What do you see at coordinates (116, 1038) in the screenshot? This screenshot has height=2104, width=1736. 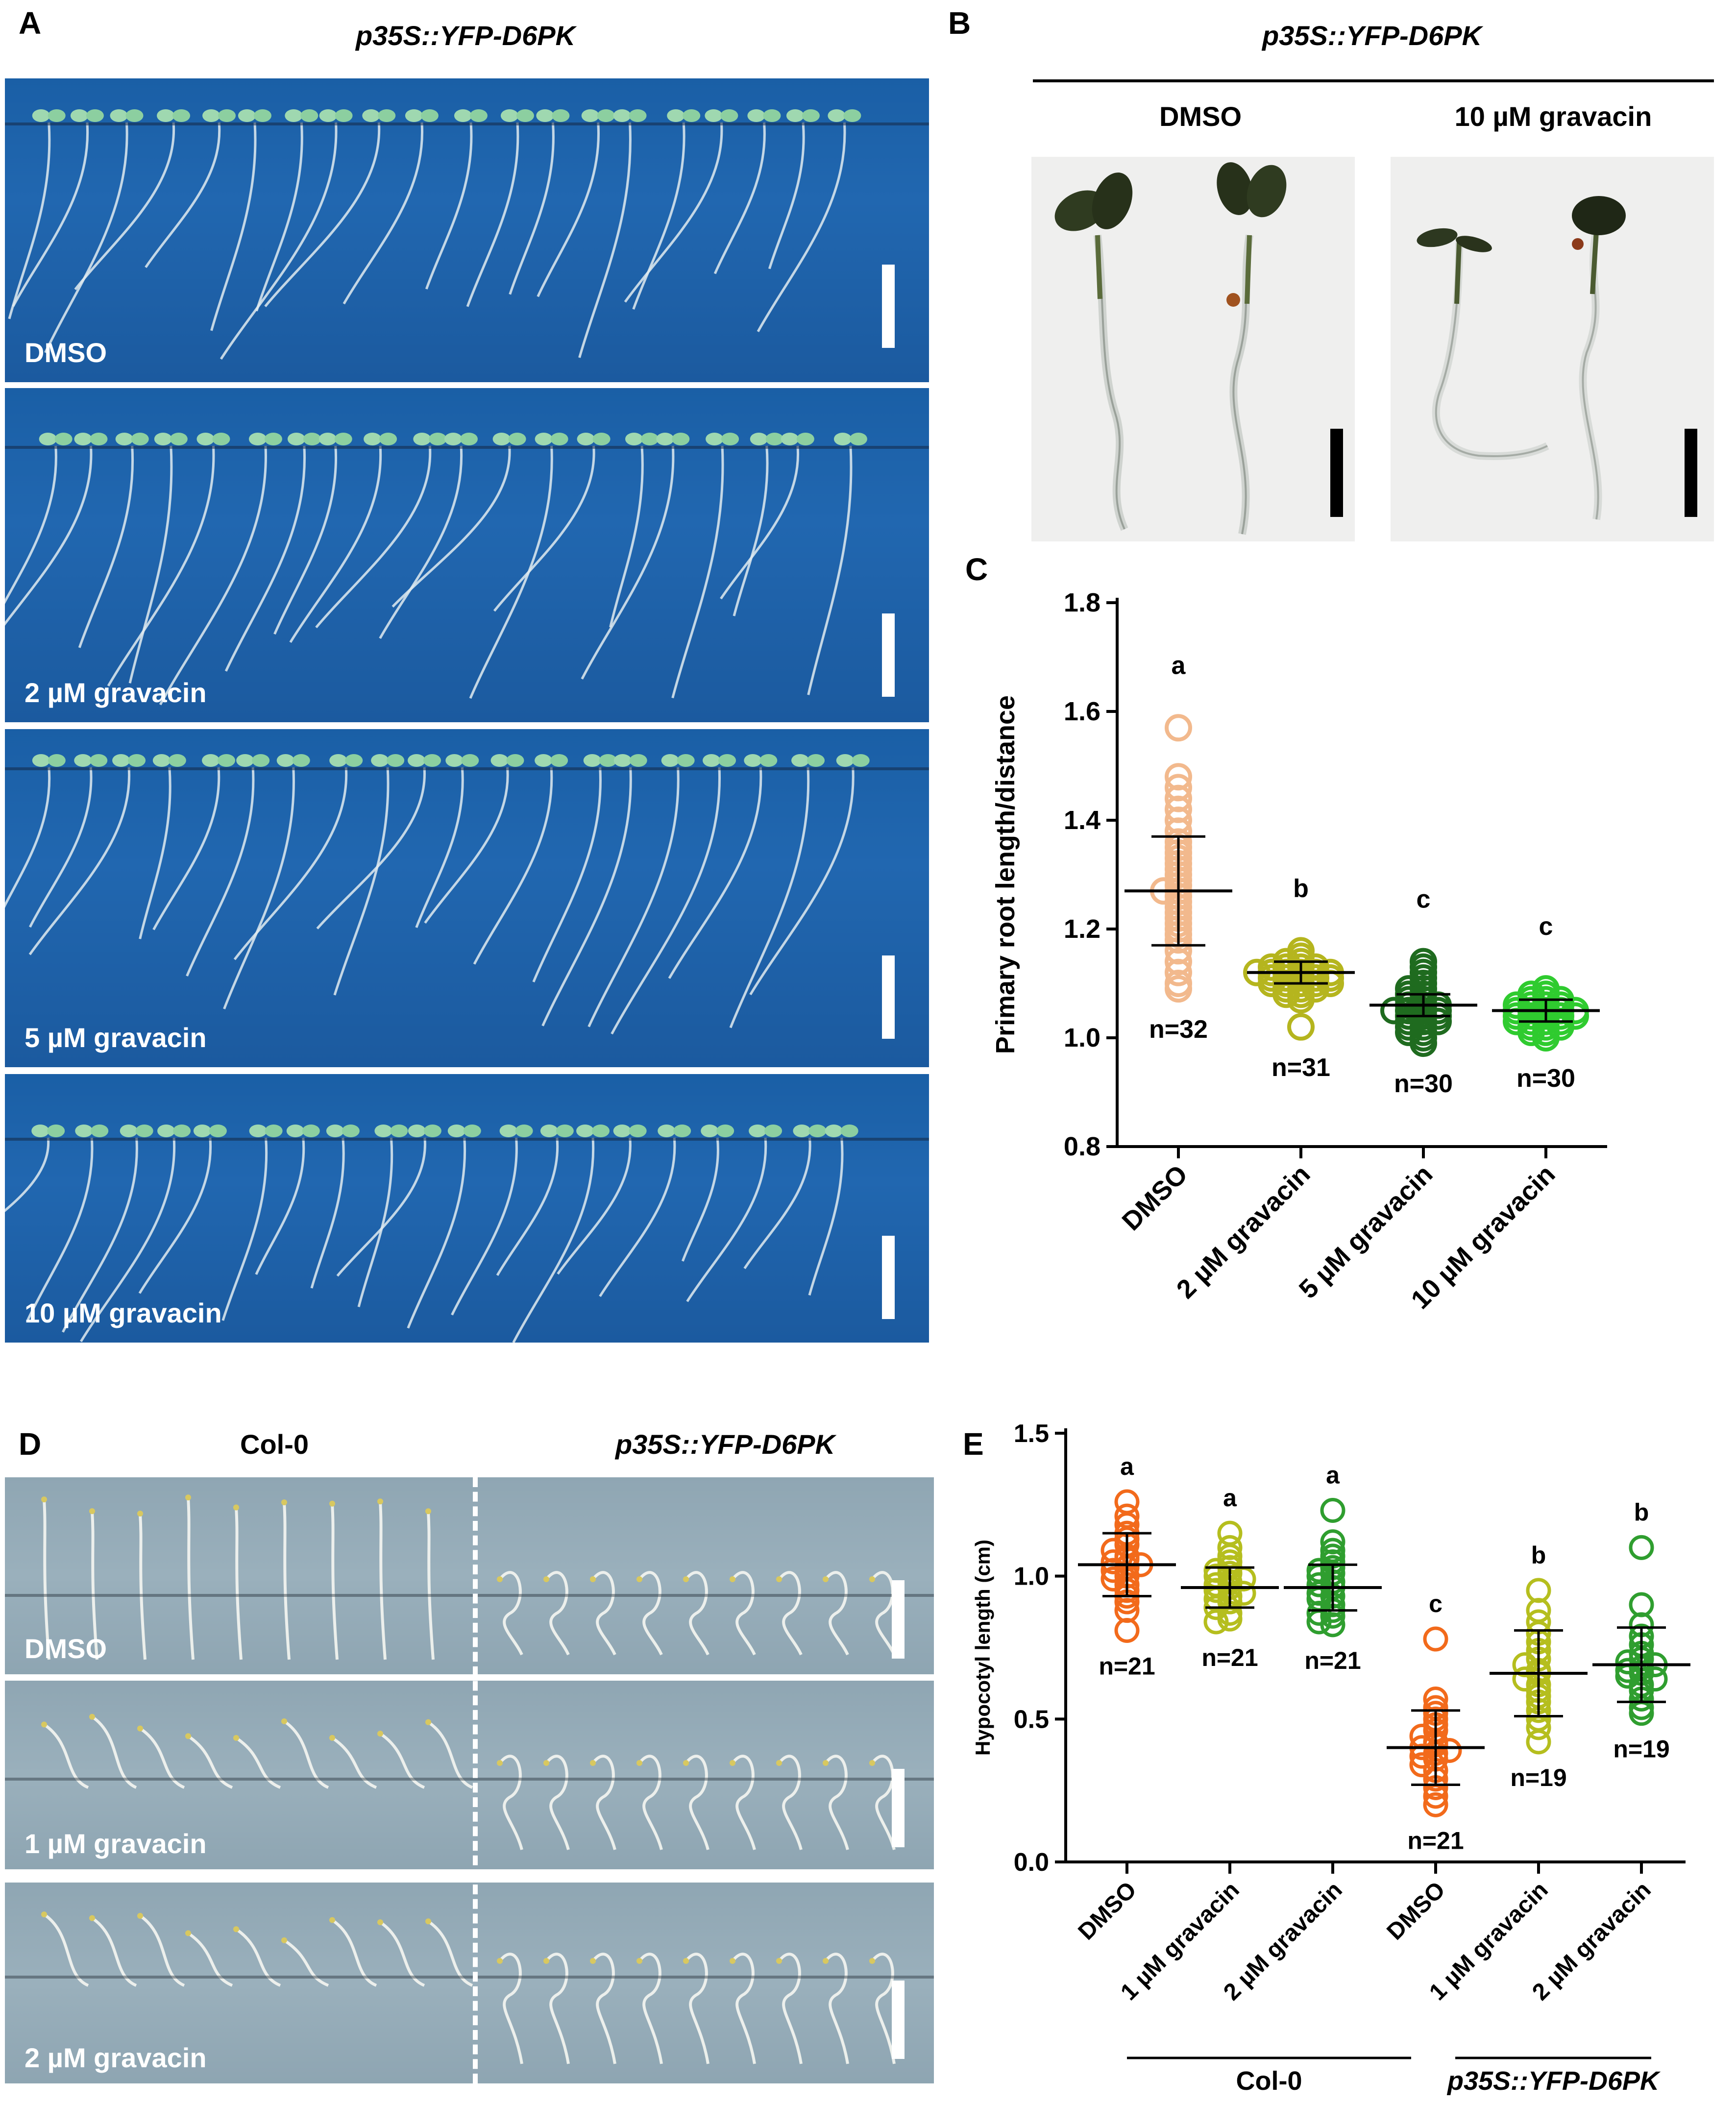 I see `plate-a-label-5um: 5 µM gravacin` at bounding box center [116, 1038].